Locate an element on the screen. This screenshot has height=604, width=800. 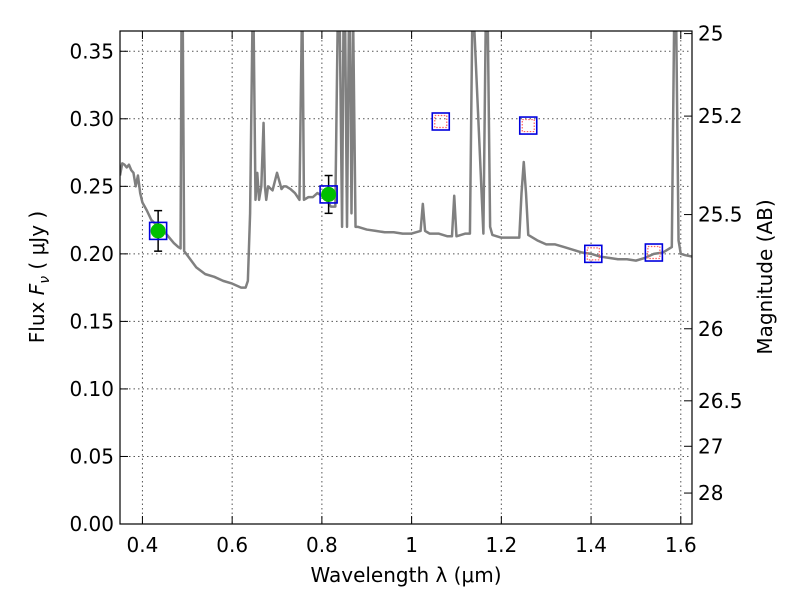
y-tick-label: 0.00 is located at coordinates (91, 524).